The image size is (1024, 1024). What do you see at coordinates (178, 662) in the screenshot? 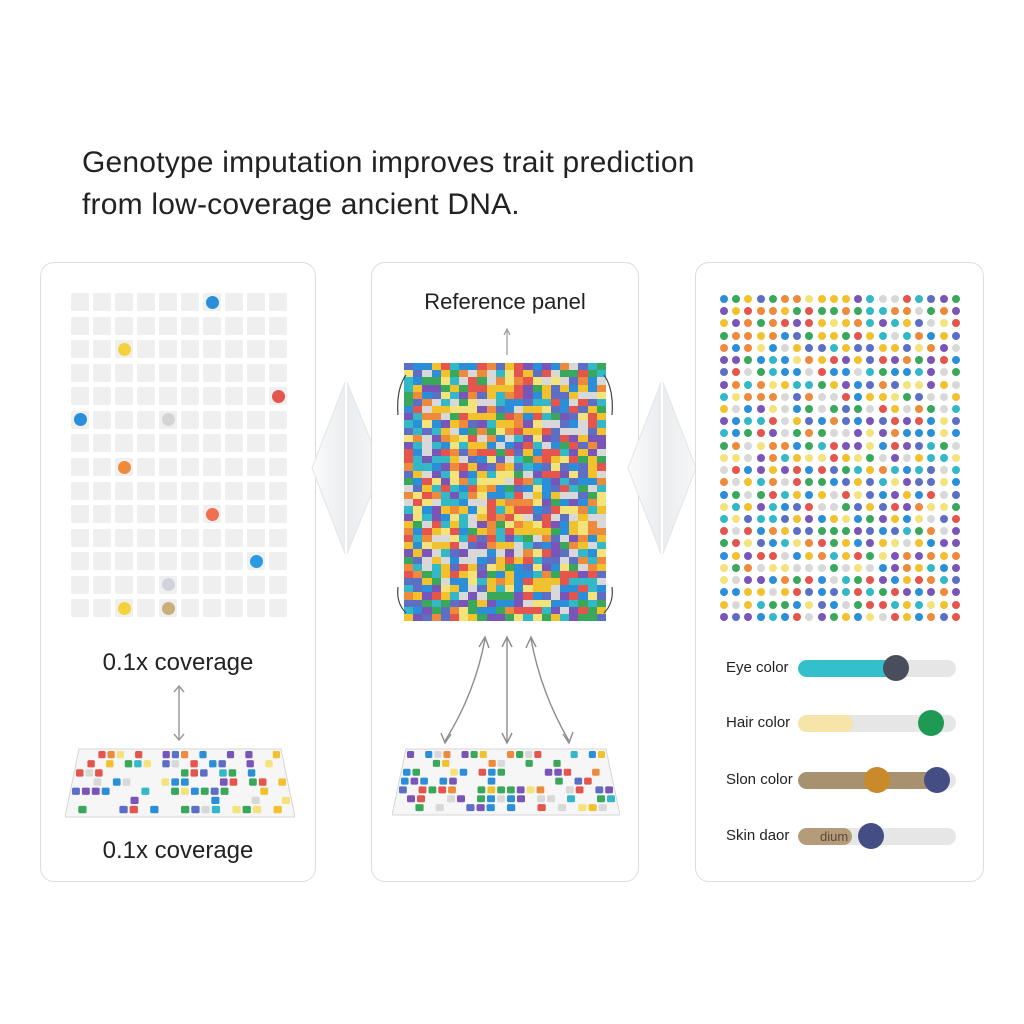
I see `coverage-label-top: 0.1x coverage` at bounding box center [178, 662].